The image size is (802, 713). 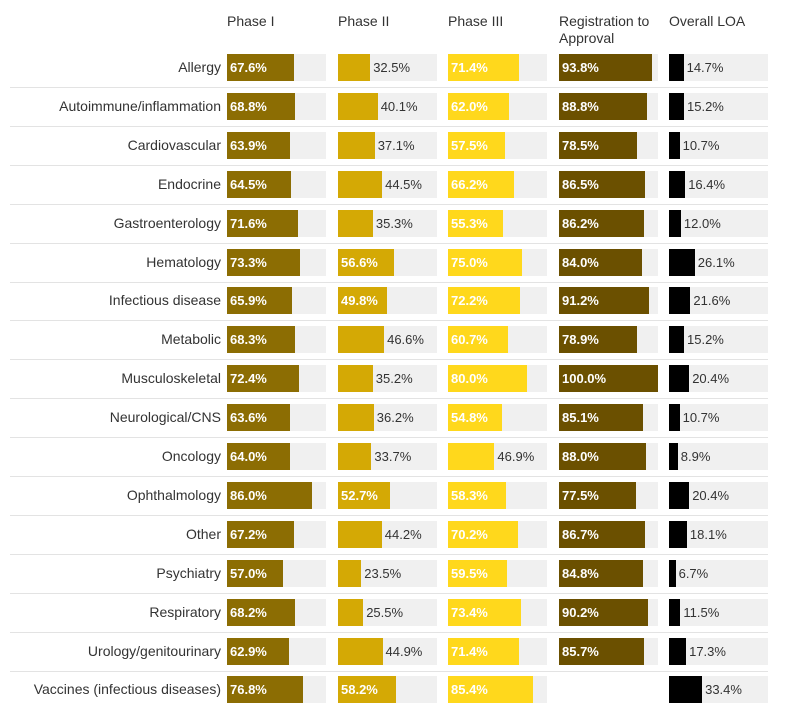 I want to click on track-phase2: 25.5%, so click(x=387, y=612).